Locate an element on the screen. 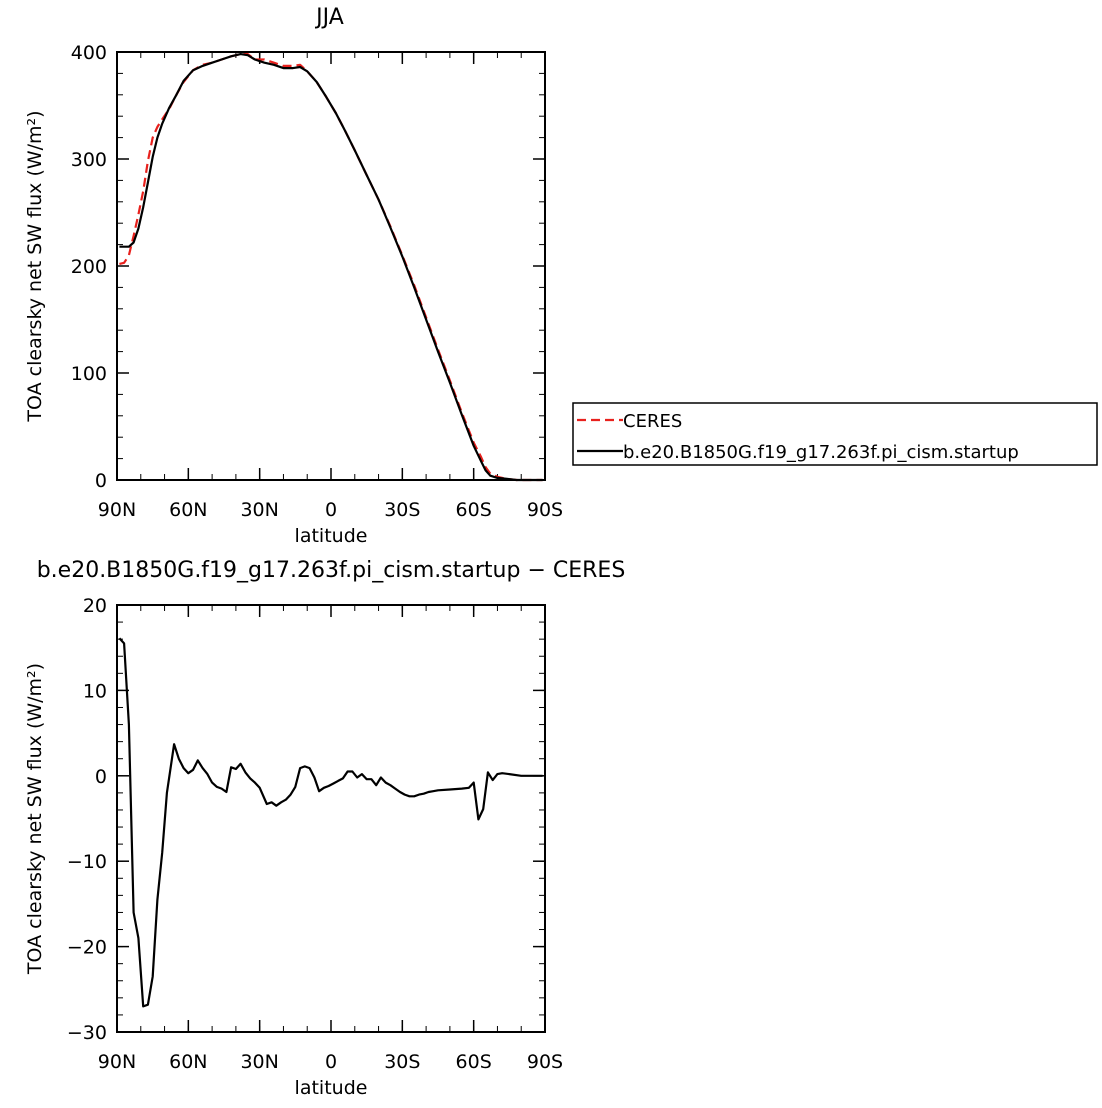  y-tick-label: 300 is located at coordinates (89, 160).